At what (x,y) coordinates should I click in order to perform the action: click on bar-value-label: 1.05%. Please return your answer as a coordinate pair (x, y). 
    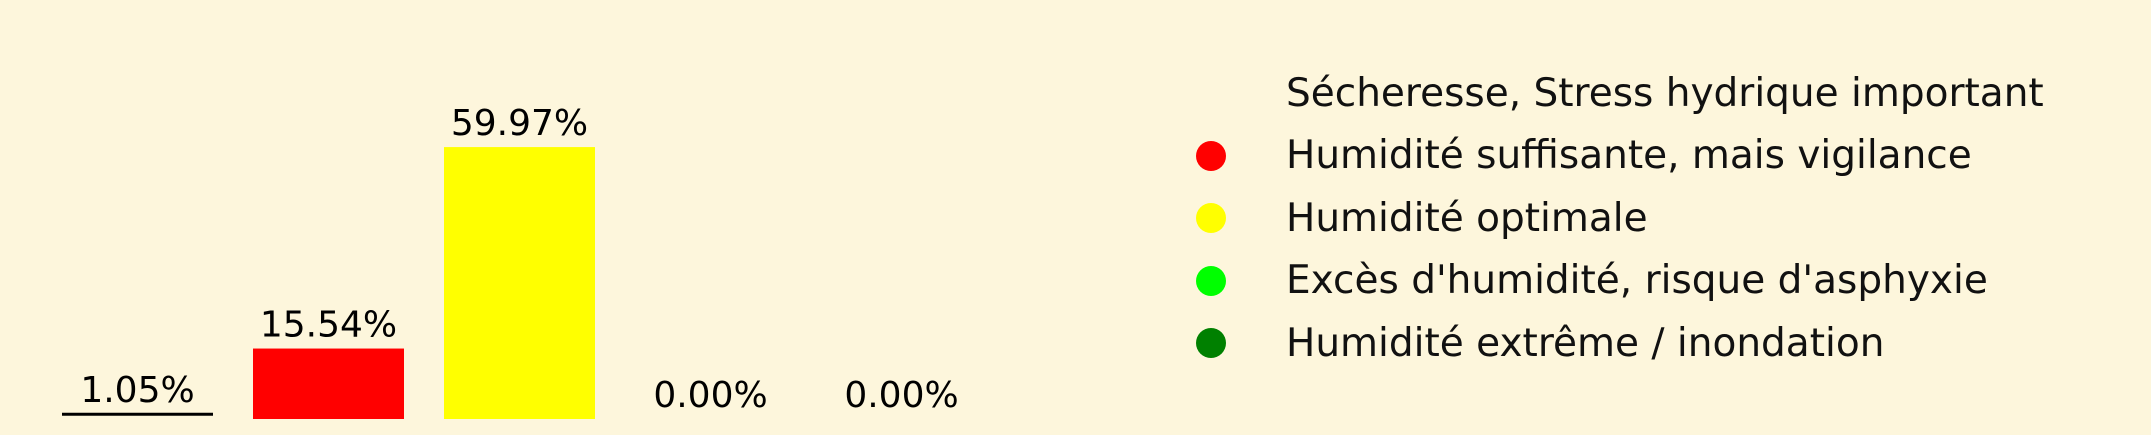
    Looking at the image, I should click on (137, 390).